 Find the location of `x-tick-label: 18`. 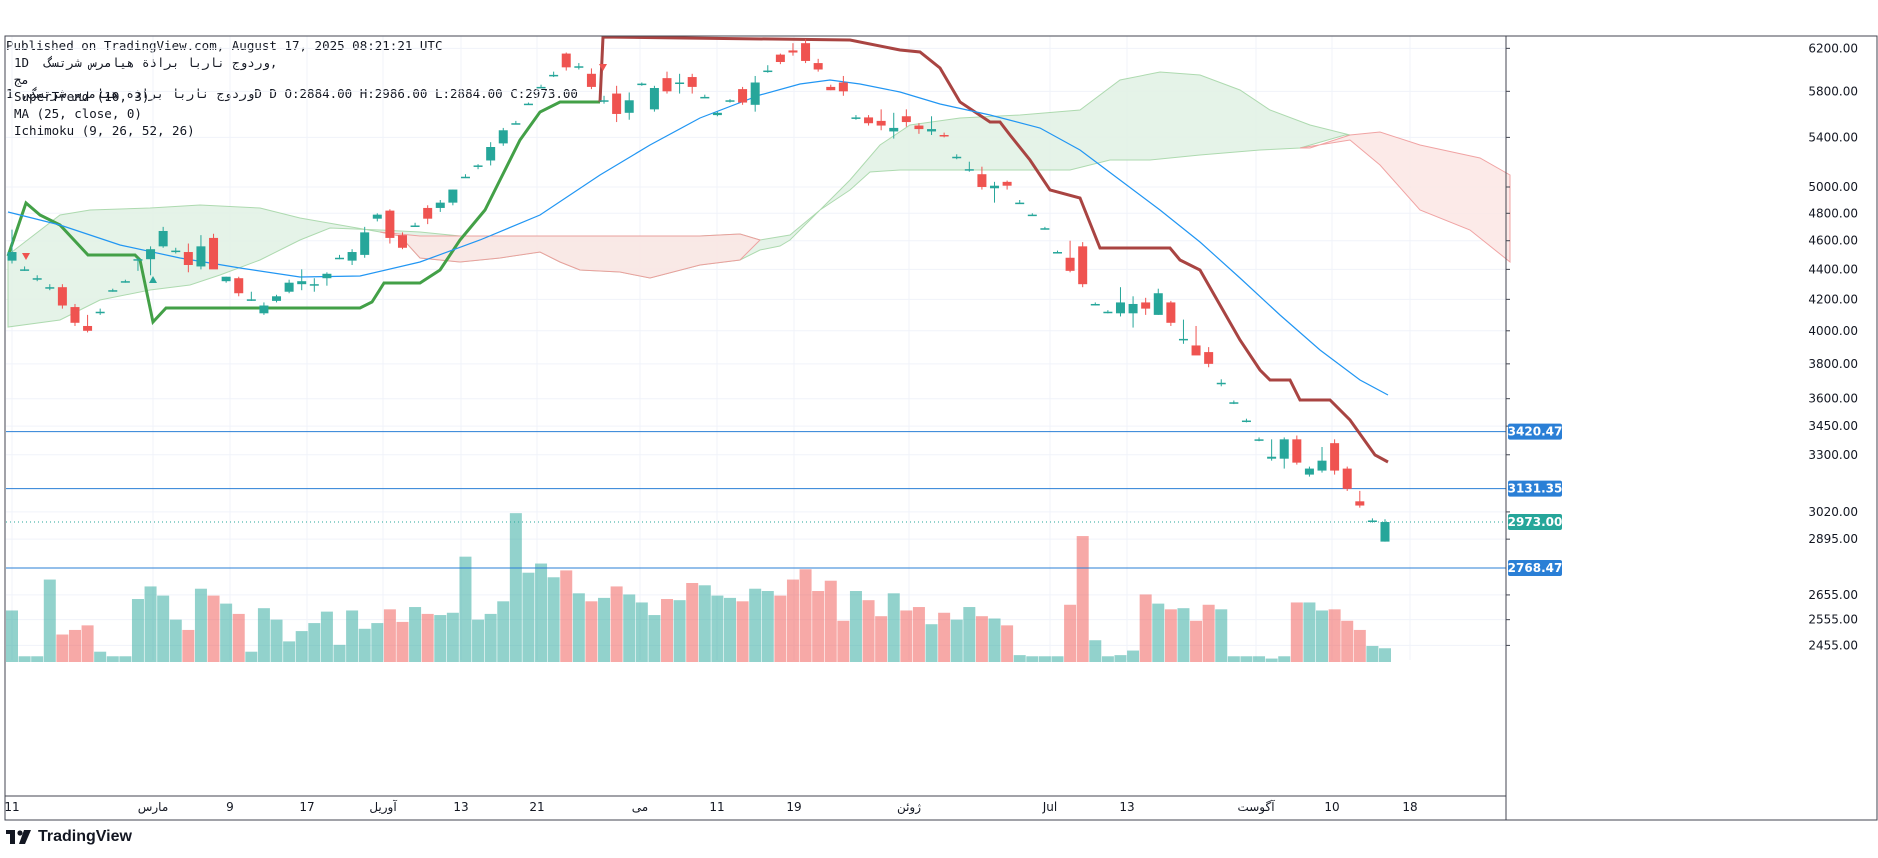

x-tick-label: 18 is located at coordinates (1409, 807).